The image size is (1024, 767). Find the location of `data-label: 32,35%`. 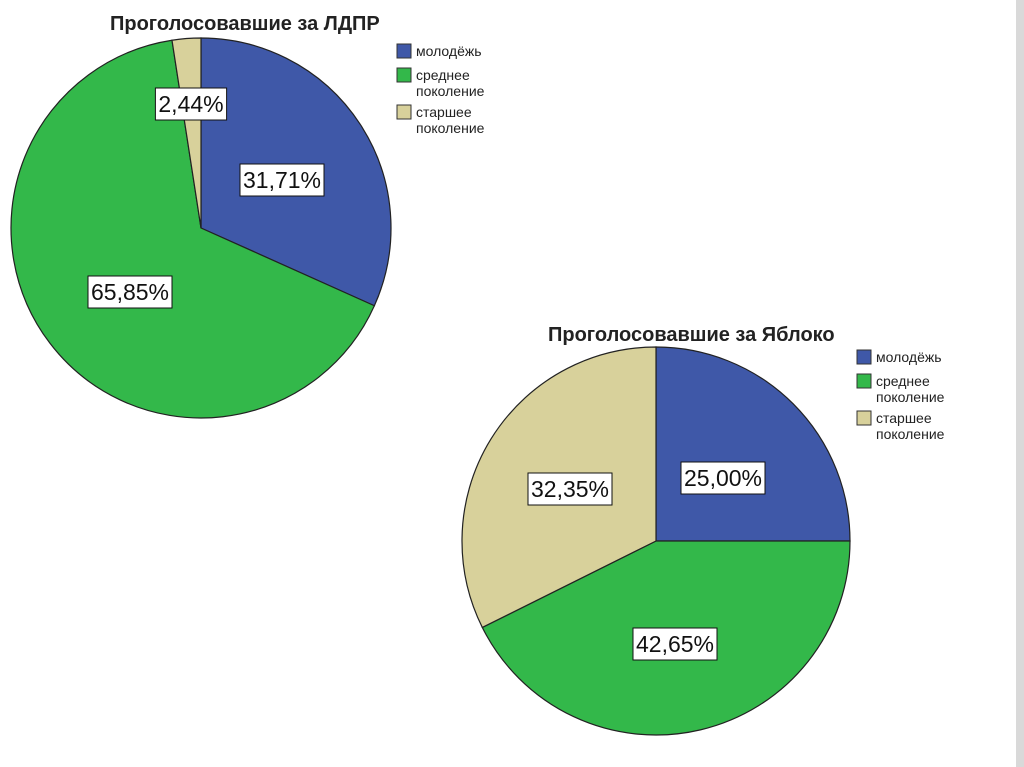

data-label: 32,35% is located at coordinates (570, 489).